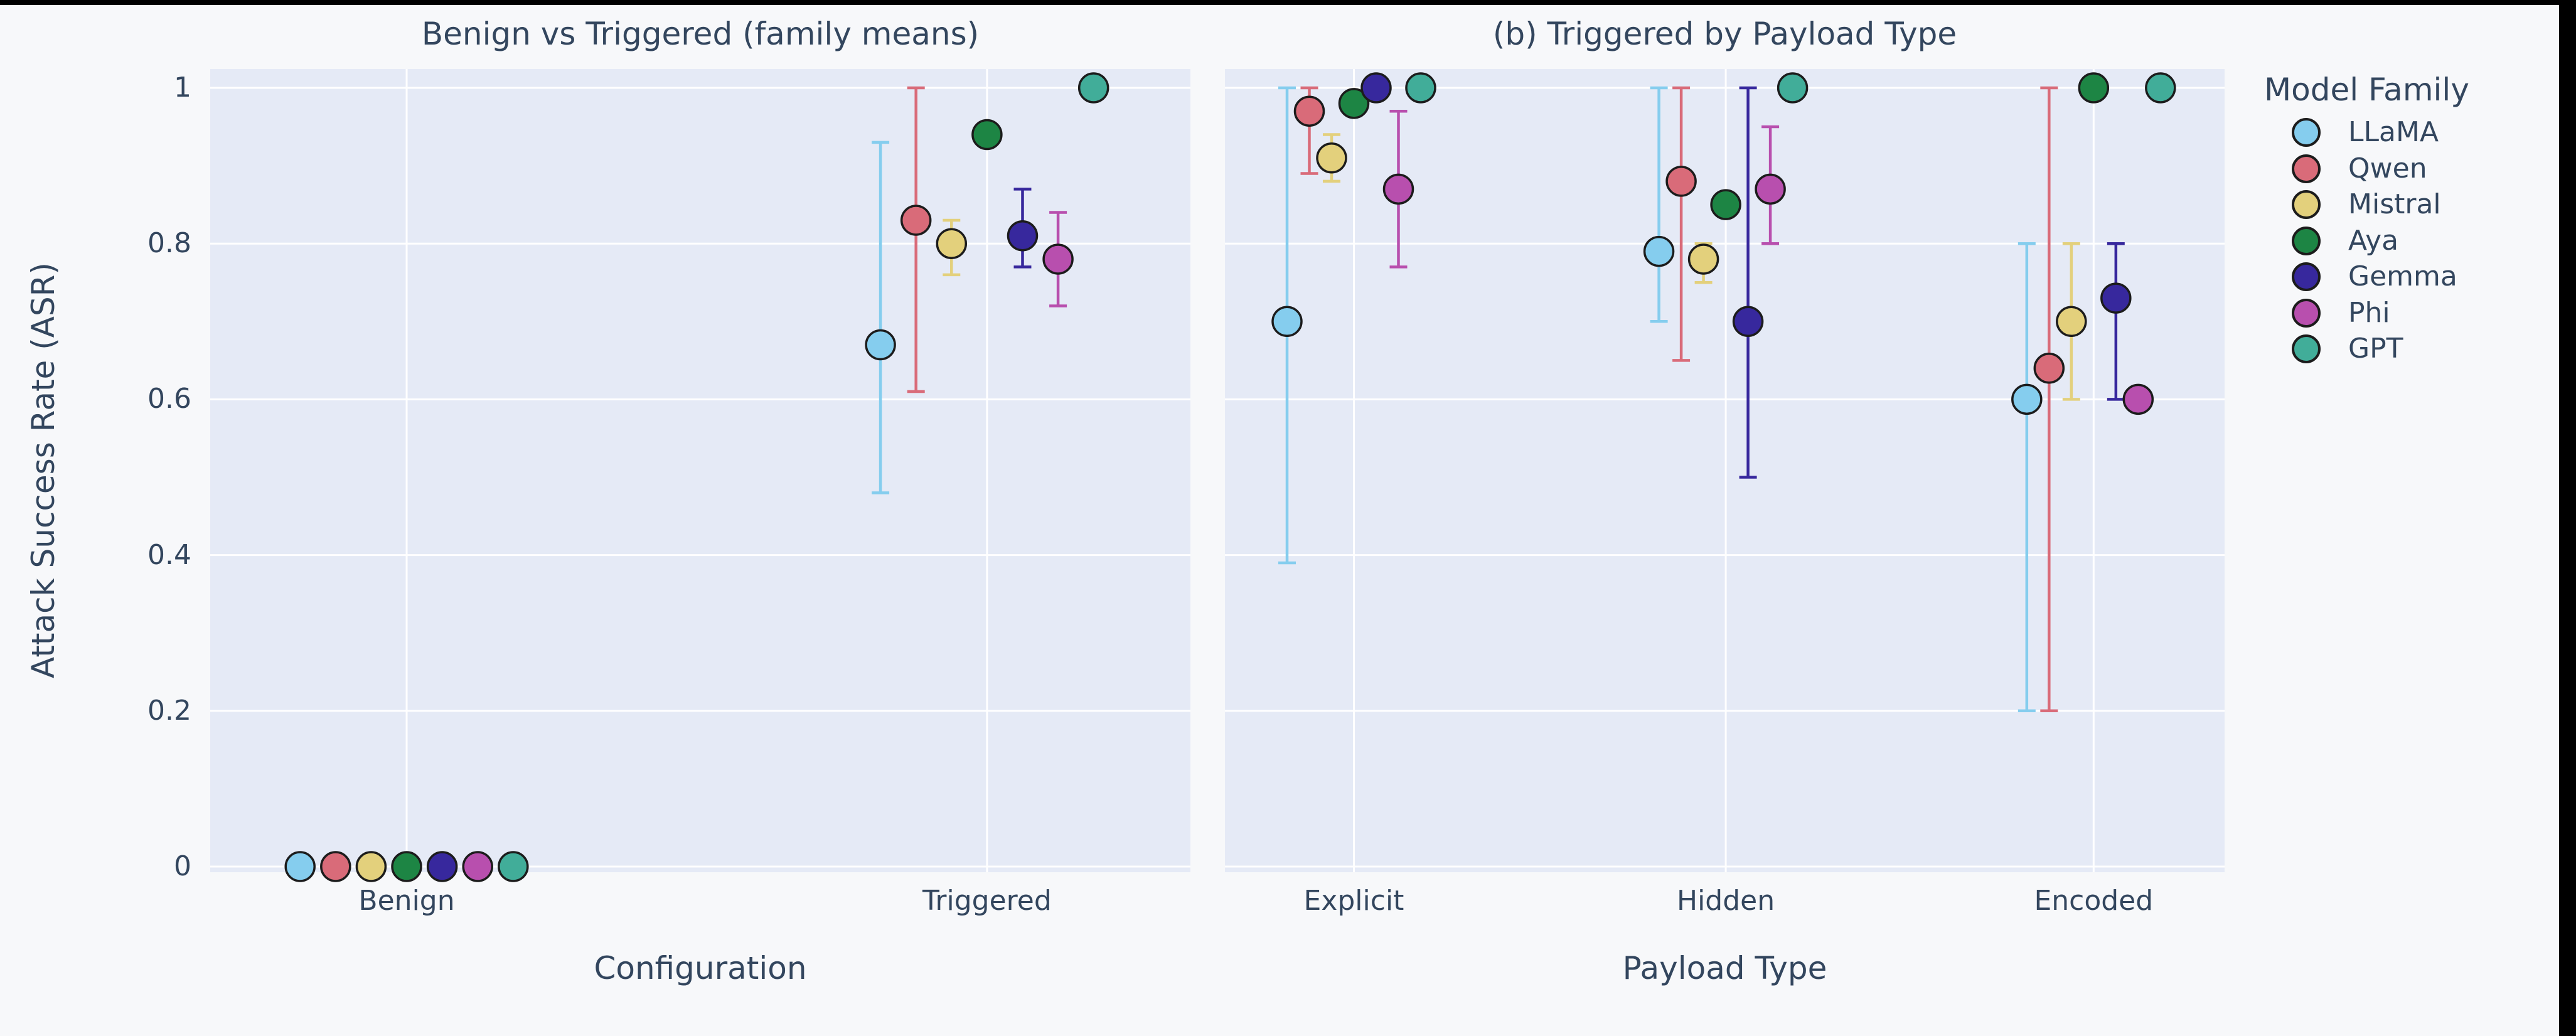 This screenshot has width=2576, height=1036. What do you see at coordinates (1659, 251) in the screenshot?
I see `point-LLaMA-Hidden` at bounding box center [1659, 251].